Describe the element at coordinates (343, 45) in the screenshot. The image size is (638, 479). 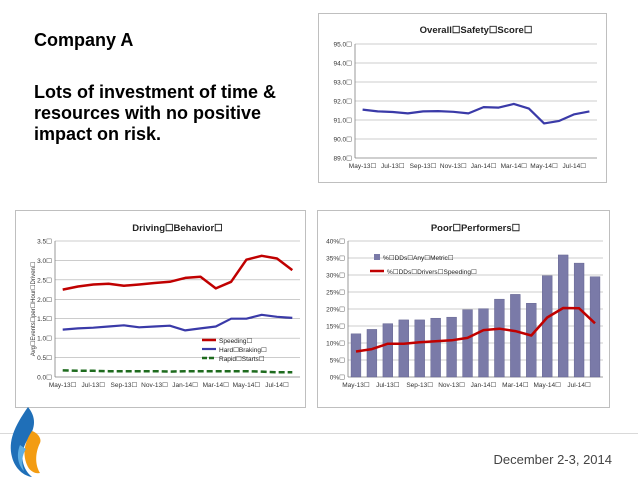
I see `y-tick-label: 95.0☐` at that location.